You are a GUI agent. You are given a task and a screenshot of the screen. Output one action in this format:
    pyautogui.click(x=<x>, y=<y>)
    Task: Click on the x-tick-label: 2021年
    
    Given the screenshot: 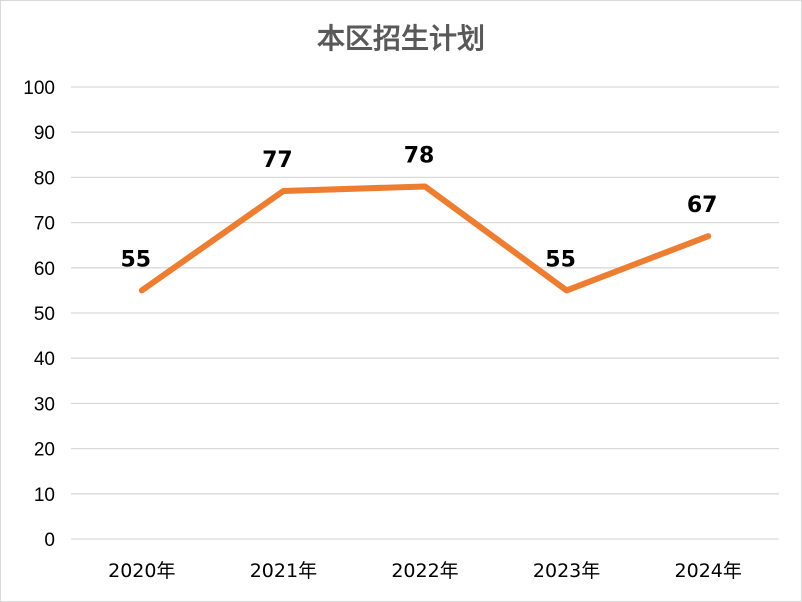 What is the action you would take?
    pyautogui.click(x=283, y=571)
    